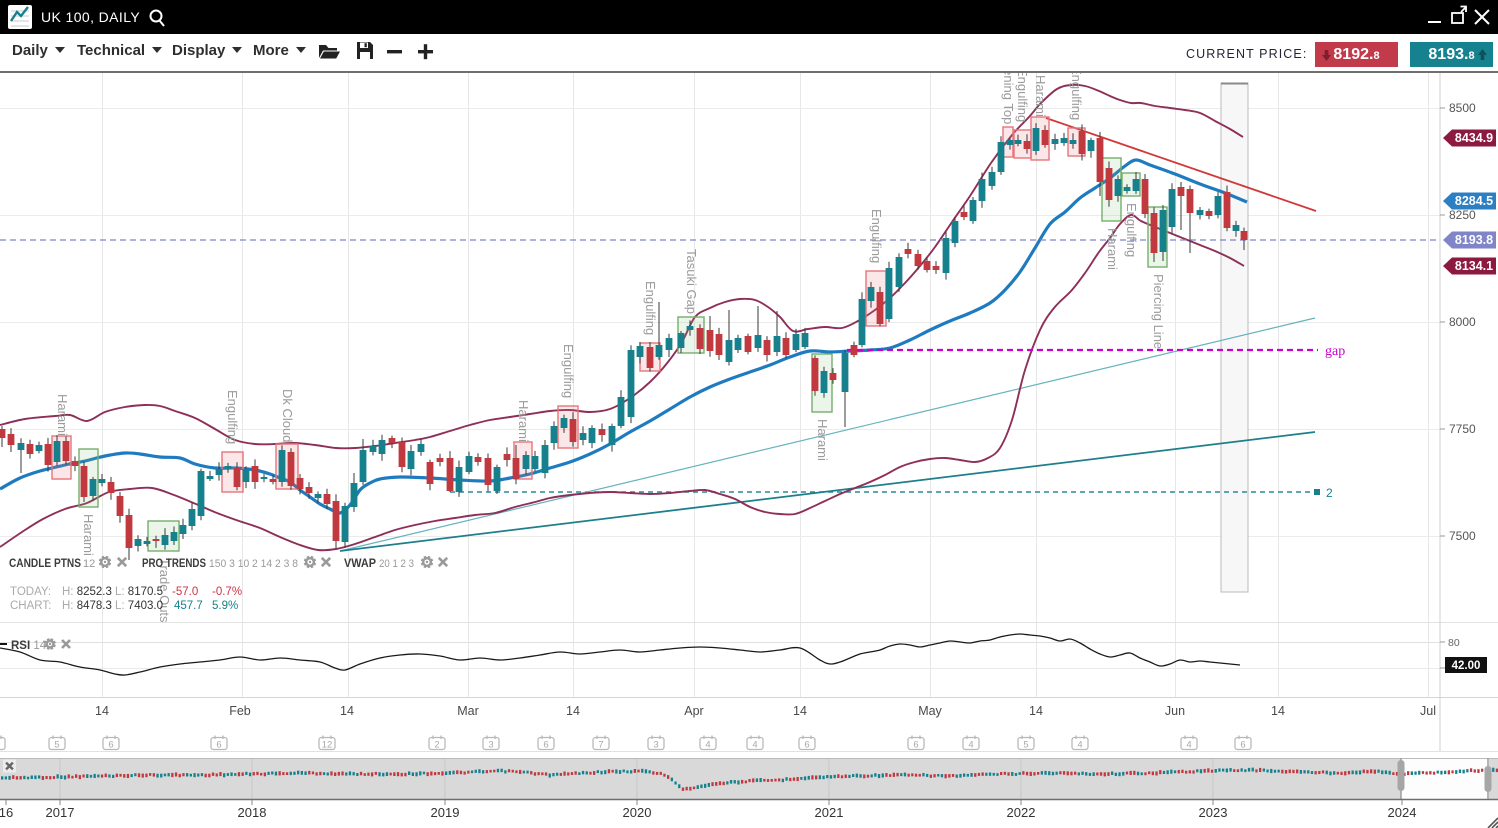  What do you see at coordinates (691, 281) in the screenshot?
I see `svg-text: Tasuki Gap` at bounding box center [691, 281].